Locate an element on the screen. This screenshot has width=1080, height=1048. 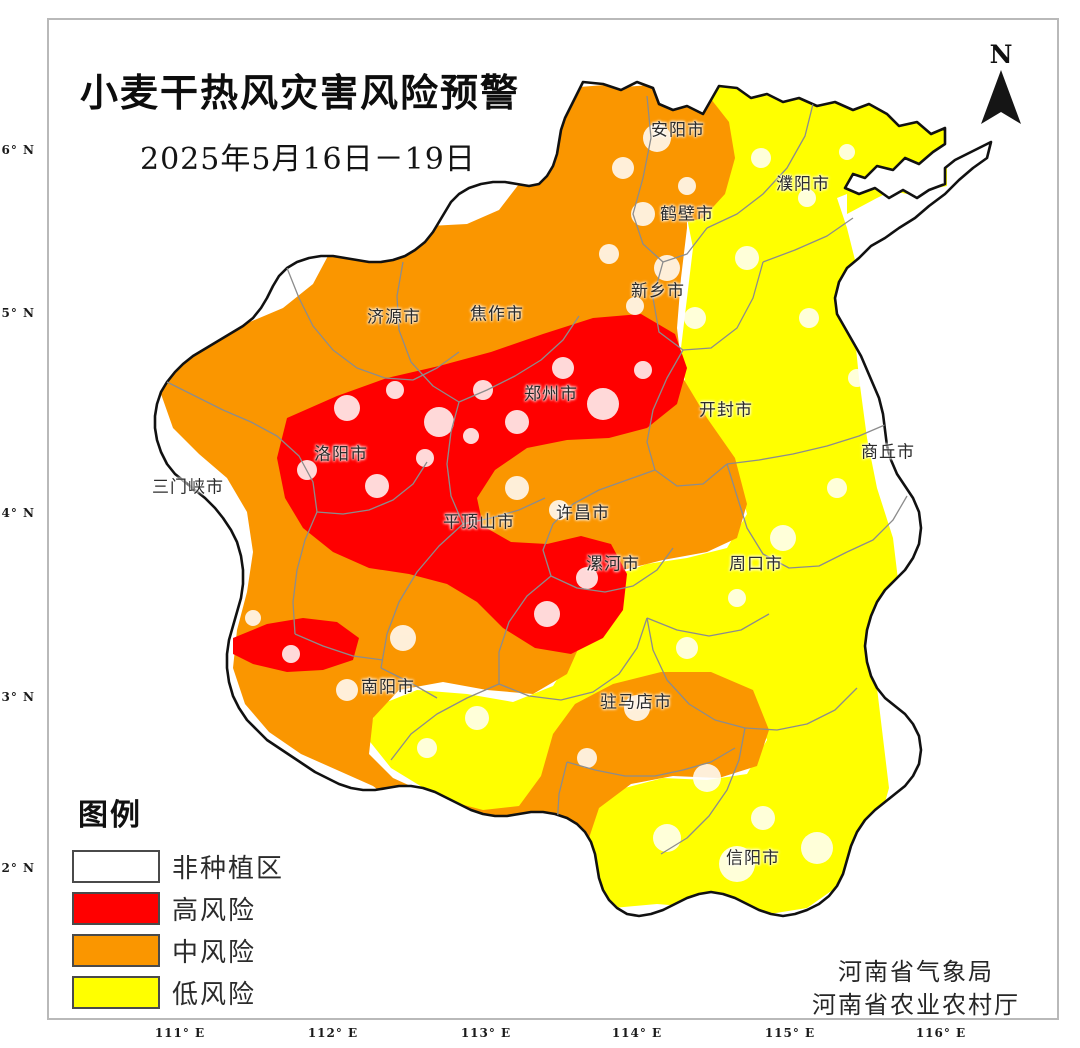
legend-label: 中风险 is located at coordinates (214, 953).